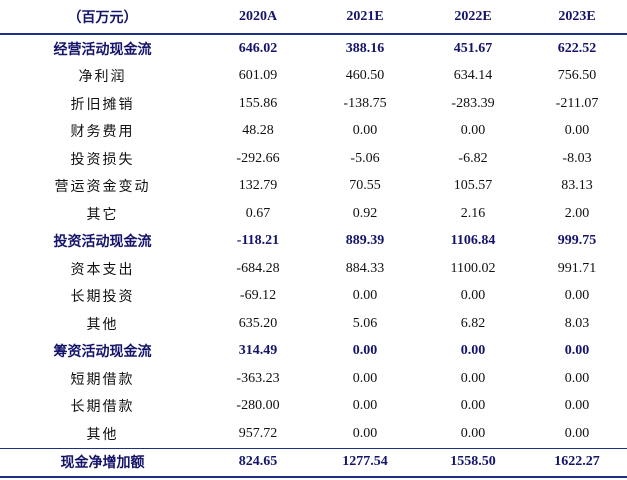 This screenshot has height=480, width=627. What do you see at coordinates (577, 17) in the screenshot?
I see `header-cell: 2023E` at bounding box center [577, 17].